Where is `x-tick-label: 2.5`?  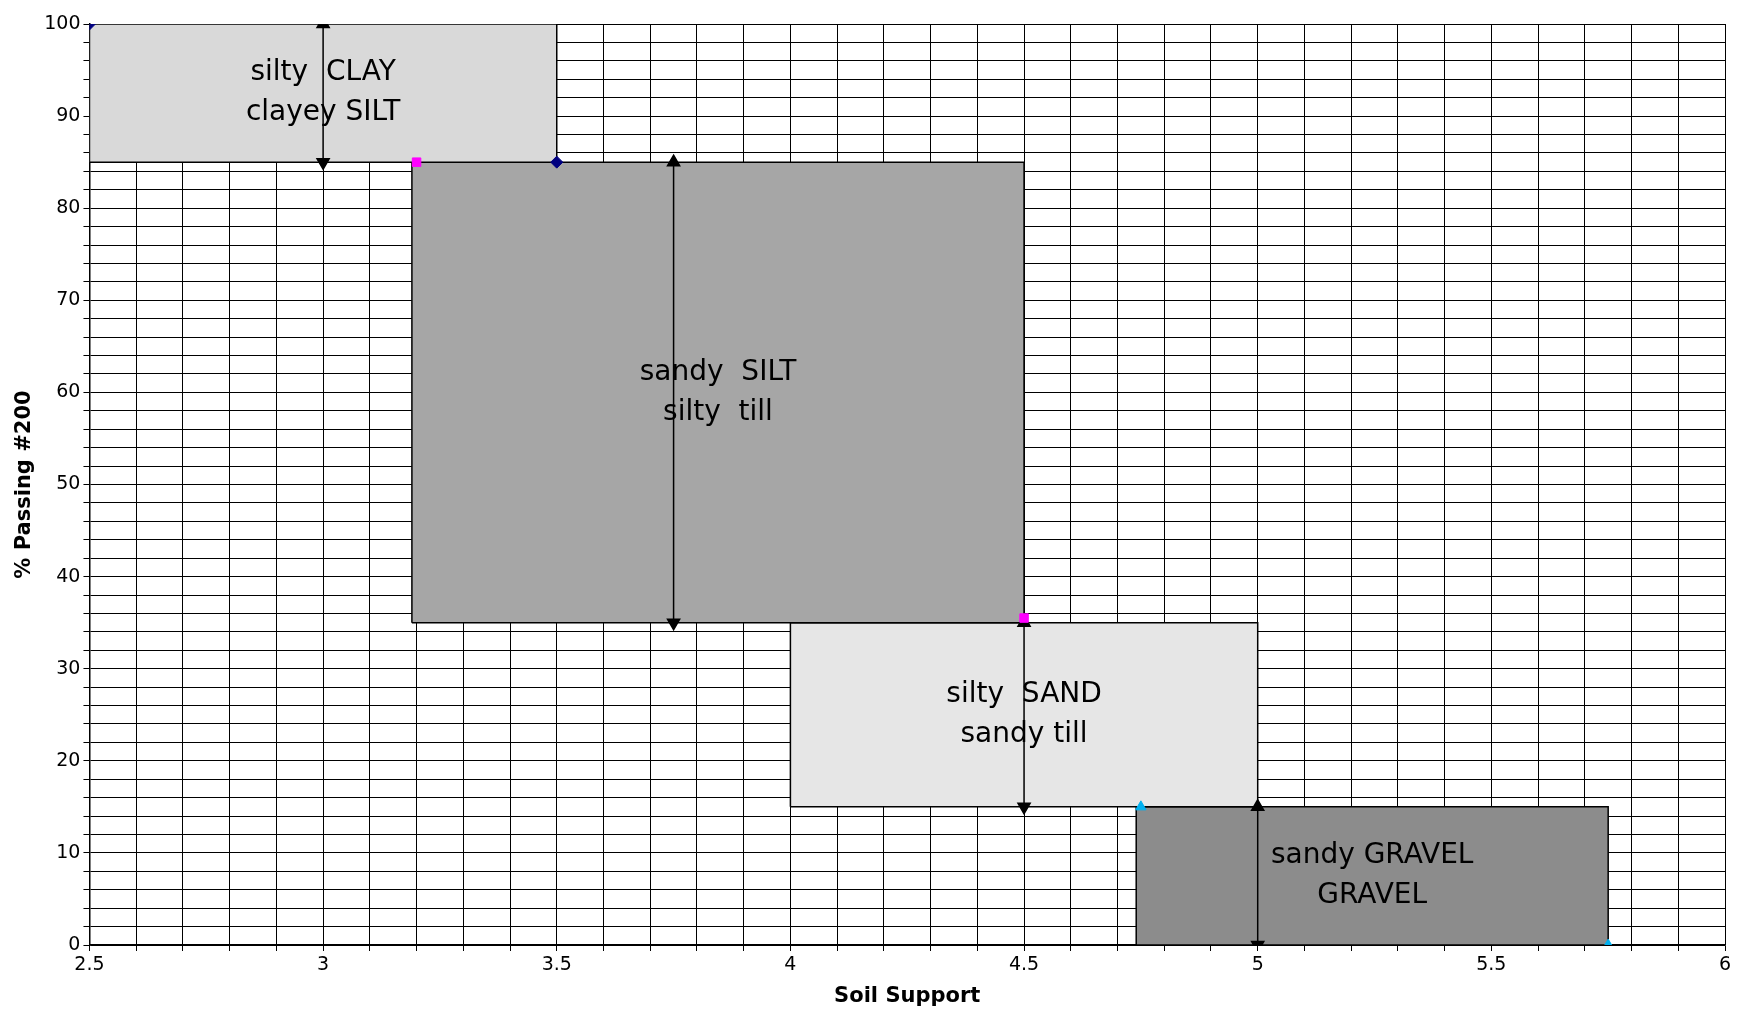
x-tick-label: 2.5 is located at coordinates (89, 963).